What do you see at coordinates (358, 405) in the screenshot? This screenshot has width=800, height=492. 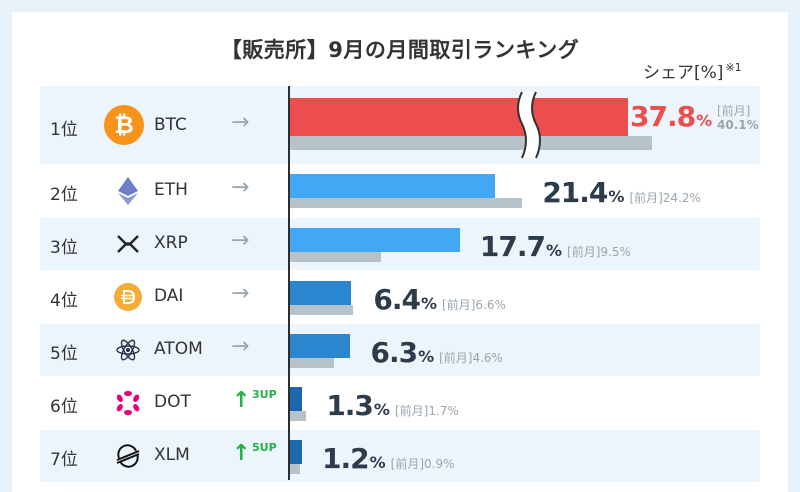 I see `value-label: 1.3%` at bounding box center [358, 405].